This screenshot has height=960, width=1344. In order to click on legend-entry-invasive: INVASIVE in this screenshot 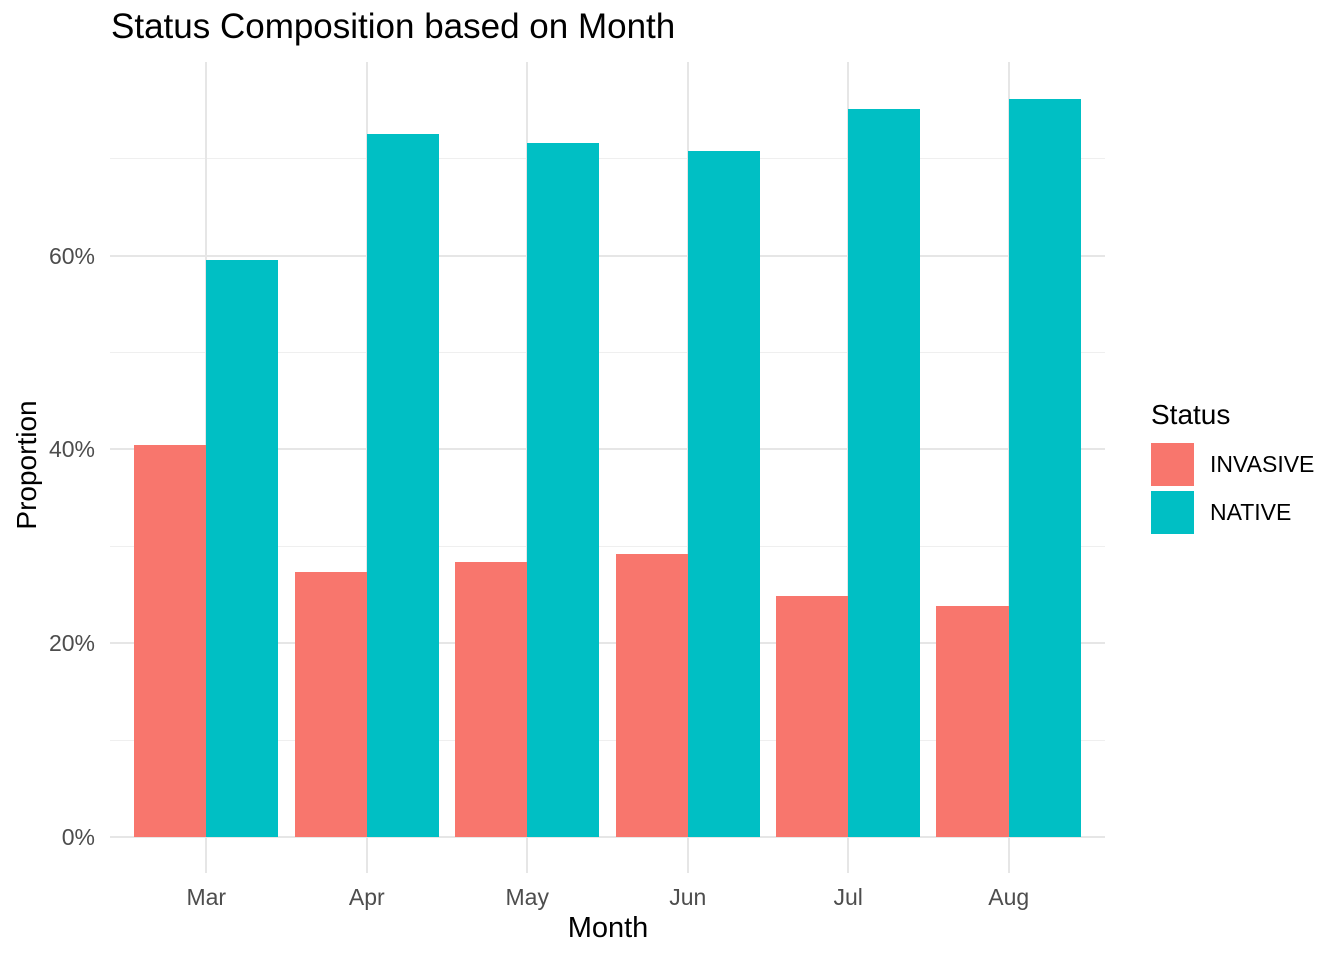, I will do `click(1243, 464)`.